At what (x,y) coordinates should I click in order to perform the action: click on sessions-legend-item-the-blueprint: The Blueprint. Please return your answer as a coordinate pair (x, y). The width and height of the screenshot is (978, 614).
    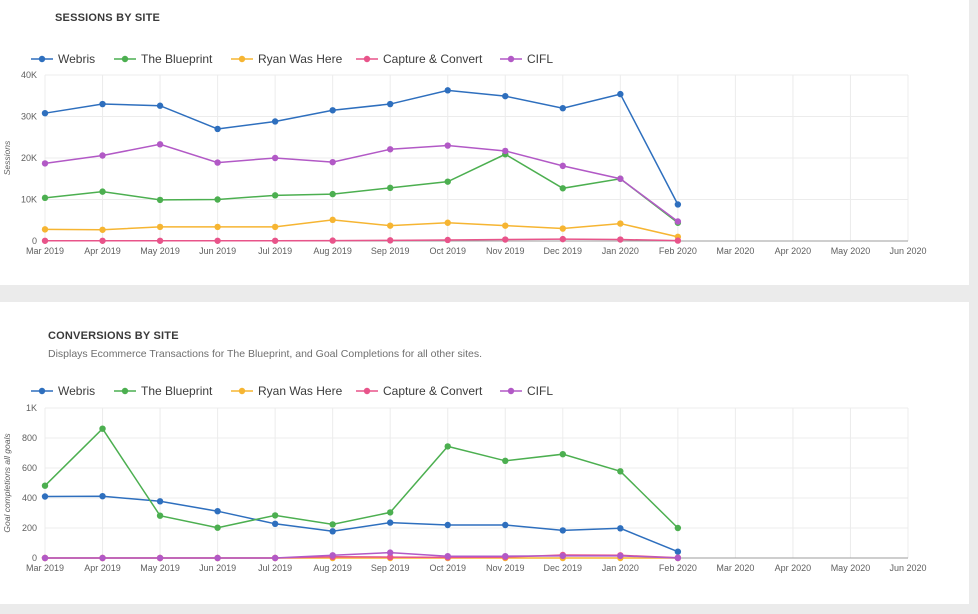
    Looking at the image, I should click on (163, 59).